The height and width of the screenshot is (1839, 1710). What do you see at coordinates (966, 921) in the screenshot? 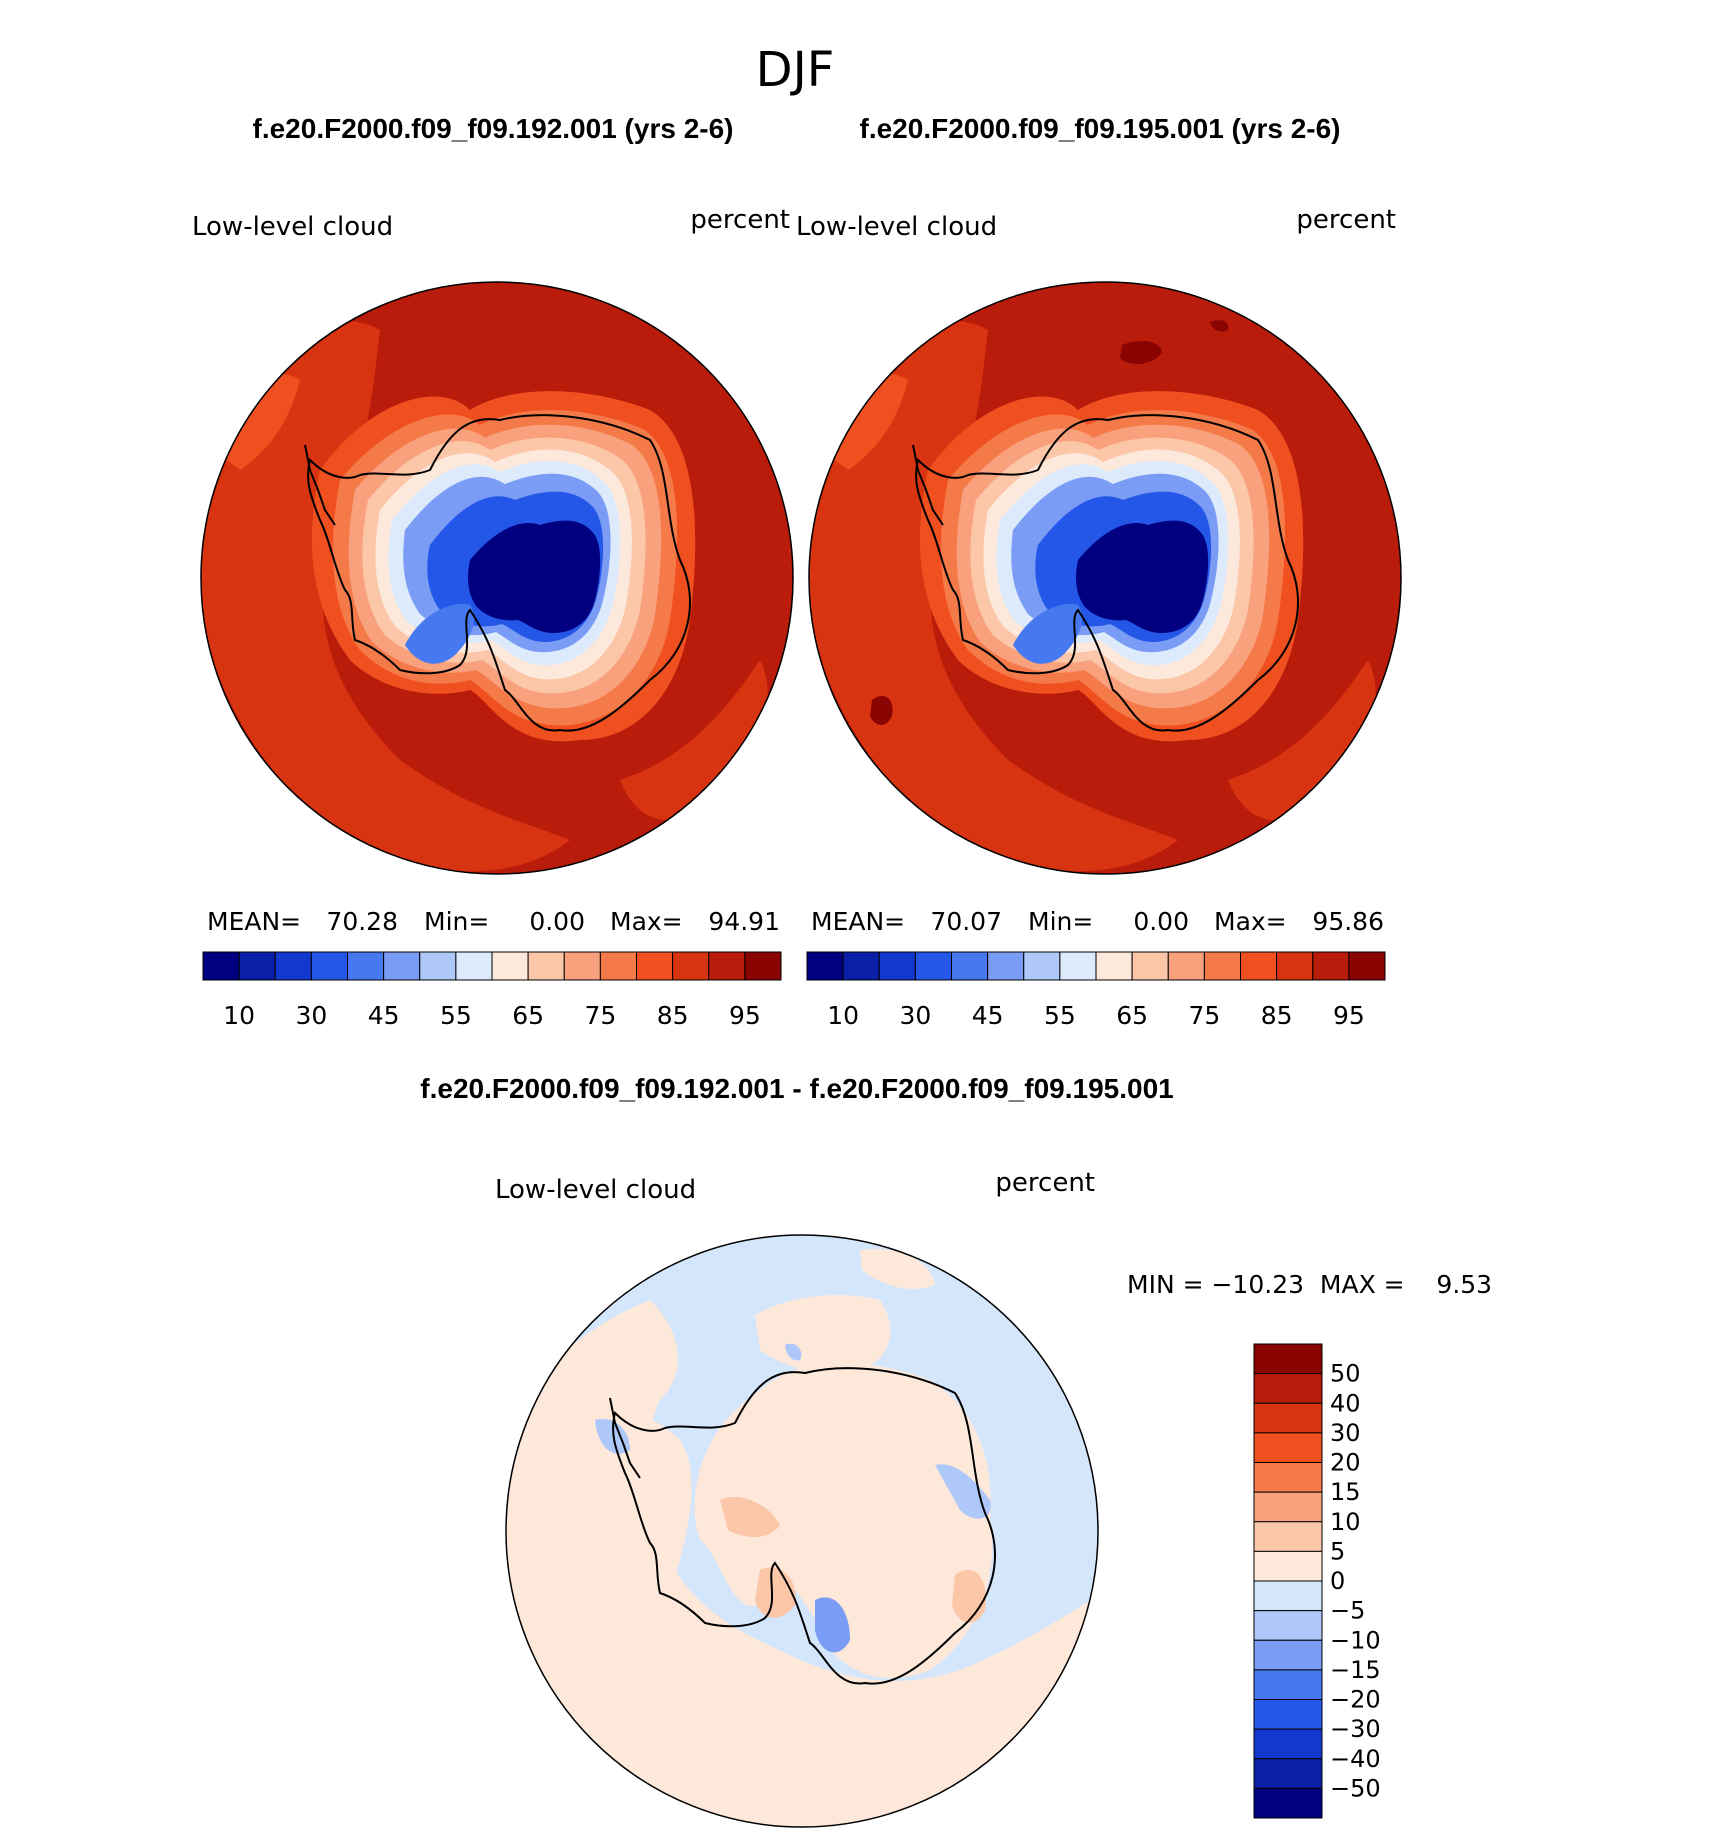
I see `mean-value: 70.07` at bounding box center [966, 921].